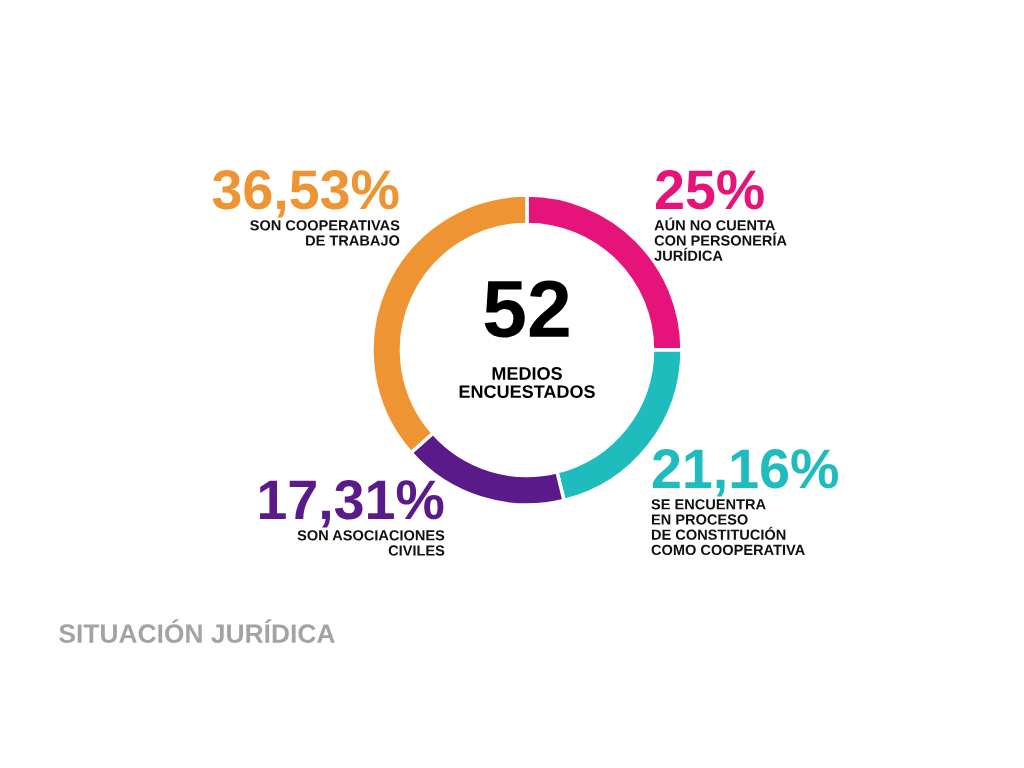  I want to click on slice-label: SON ASOCIACIONES CIVILES, so click(371, 543).